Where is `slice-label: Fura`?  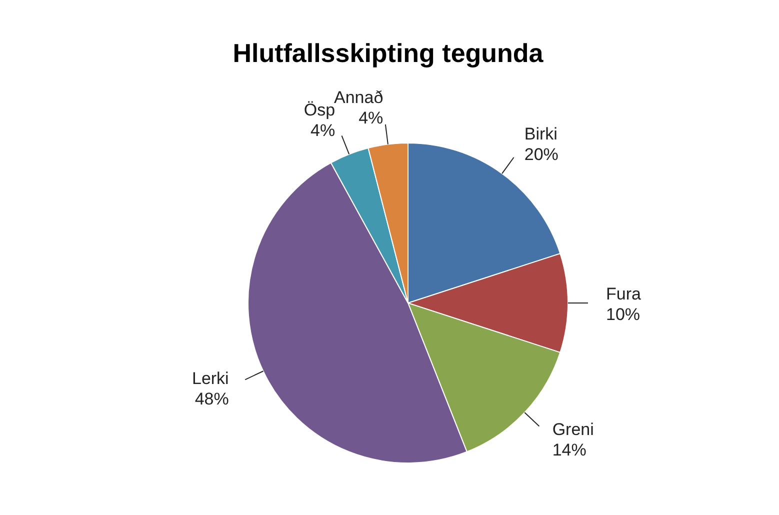 slice-label: Fura is located at coordinates (624, 294).